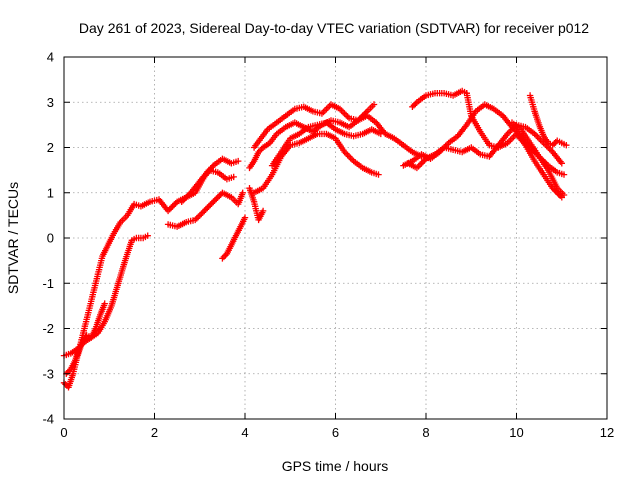  Describe the element at coordinates (50, 192) in the screenshot. I see `y-tick-label: 1` at that location.